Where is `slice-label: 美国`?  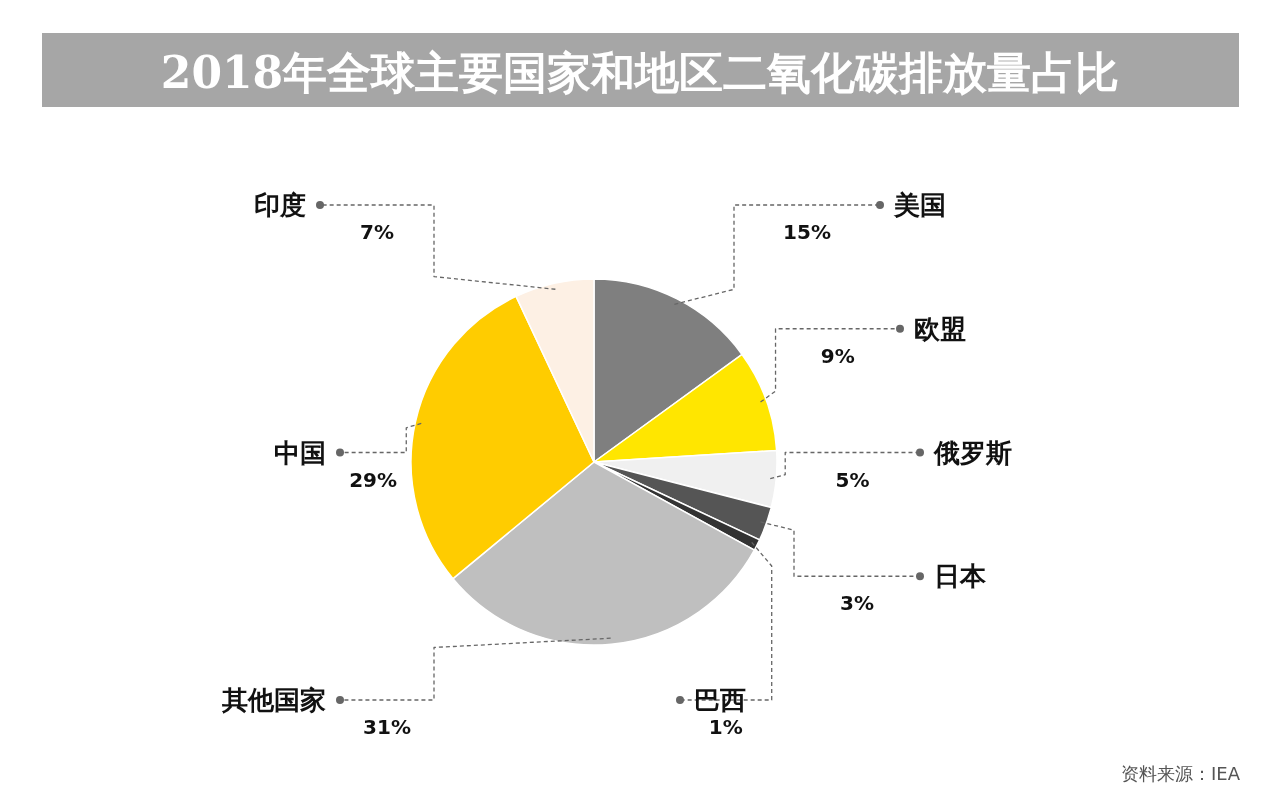
slice-label: 美国 is located at coordinates (919, 205).